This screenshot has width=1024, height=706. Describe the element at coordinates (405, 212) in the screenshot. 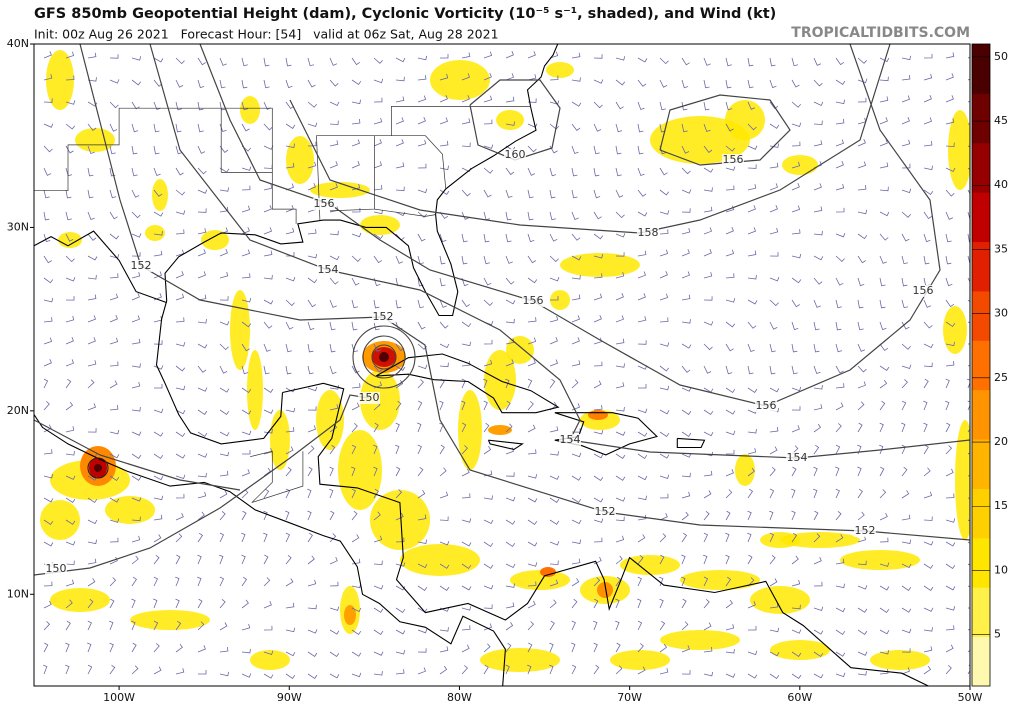

I see `border` at that location.